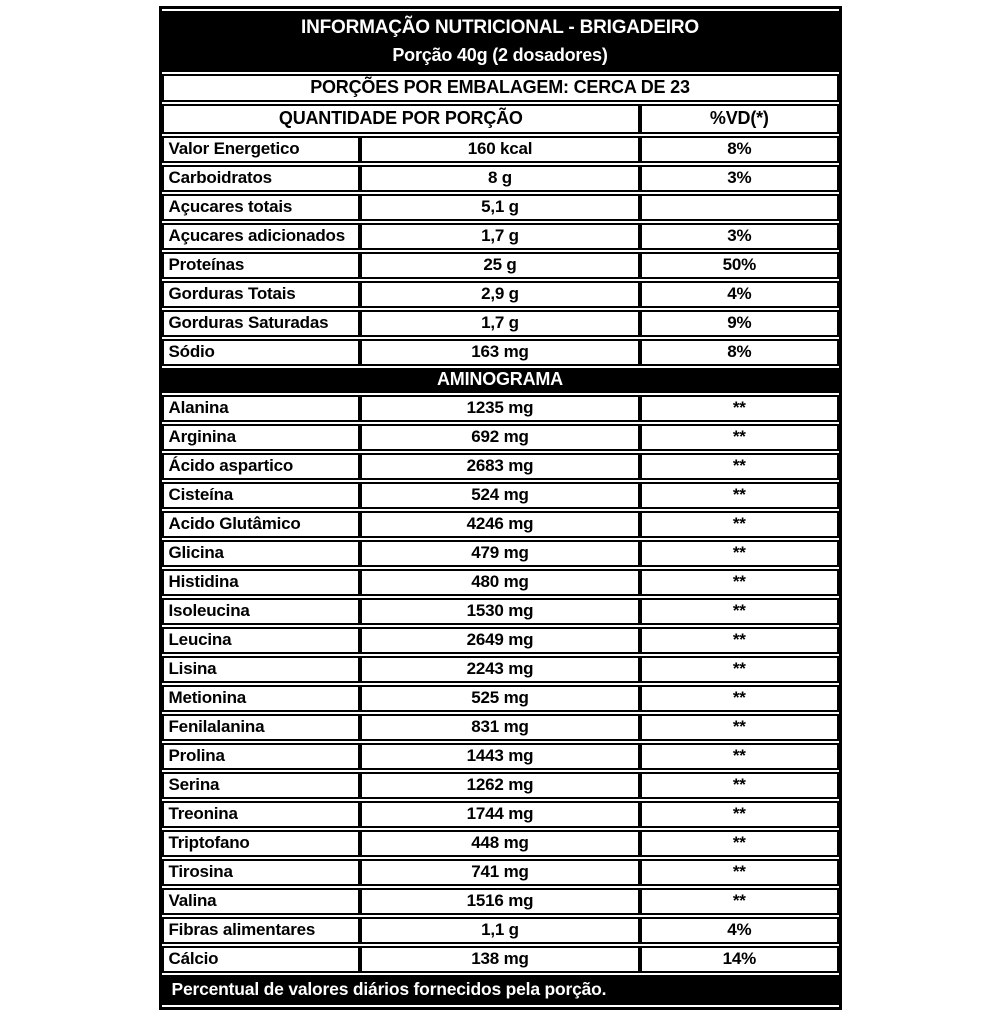 This screenshot has height=1010, width=1000. What do you see at coordinates (260, 495) in the screenshot?
I see `row-label: Cisteína` at bounding box center [260, 495].